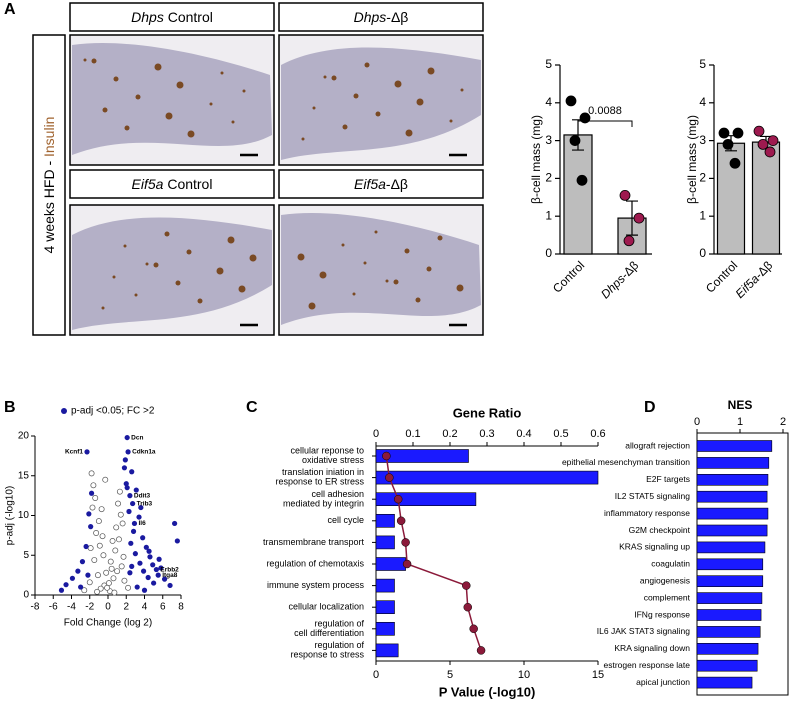  What do you see at coordinates (24, 436) in the screenshot?
I see `y-tick-label: 20` at bounding box center [24, 436].